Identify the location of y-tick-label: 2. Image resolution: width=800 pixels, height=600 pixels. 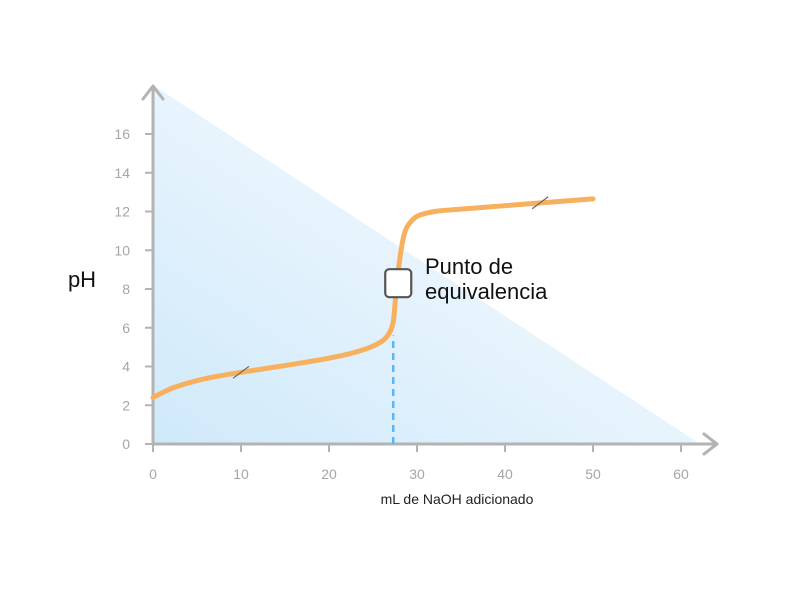
(126, 405).